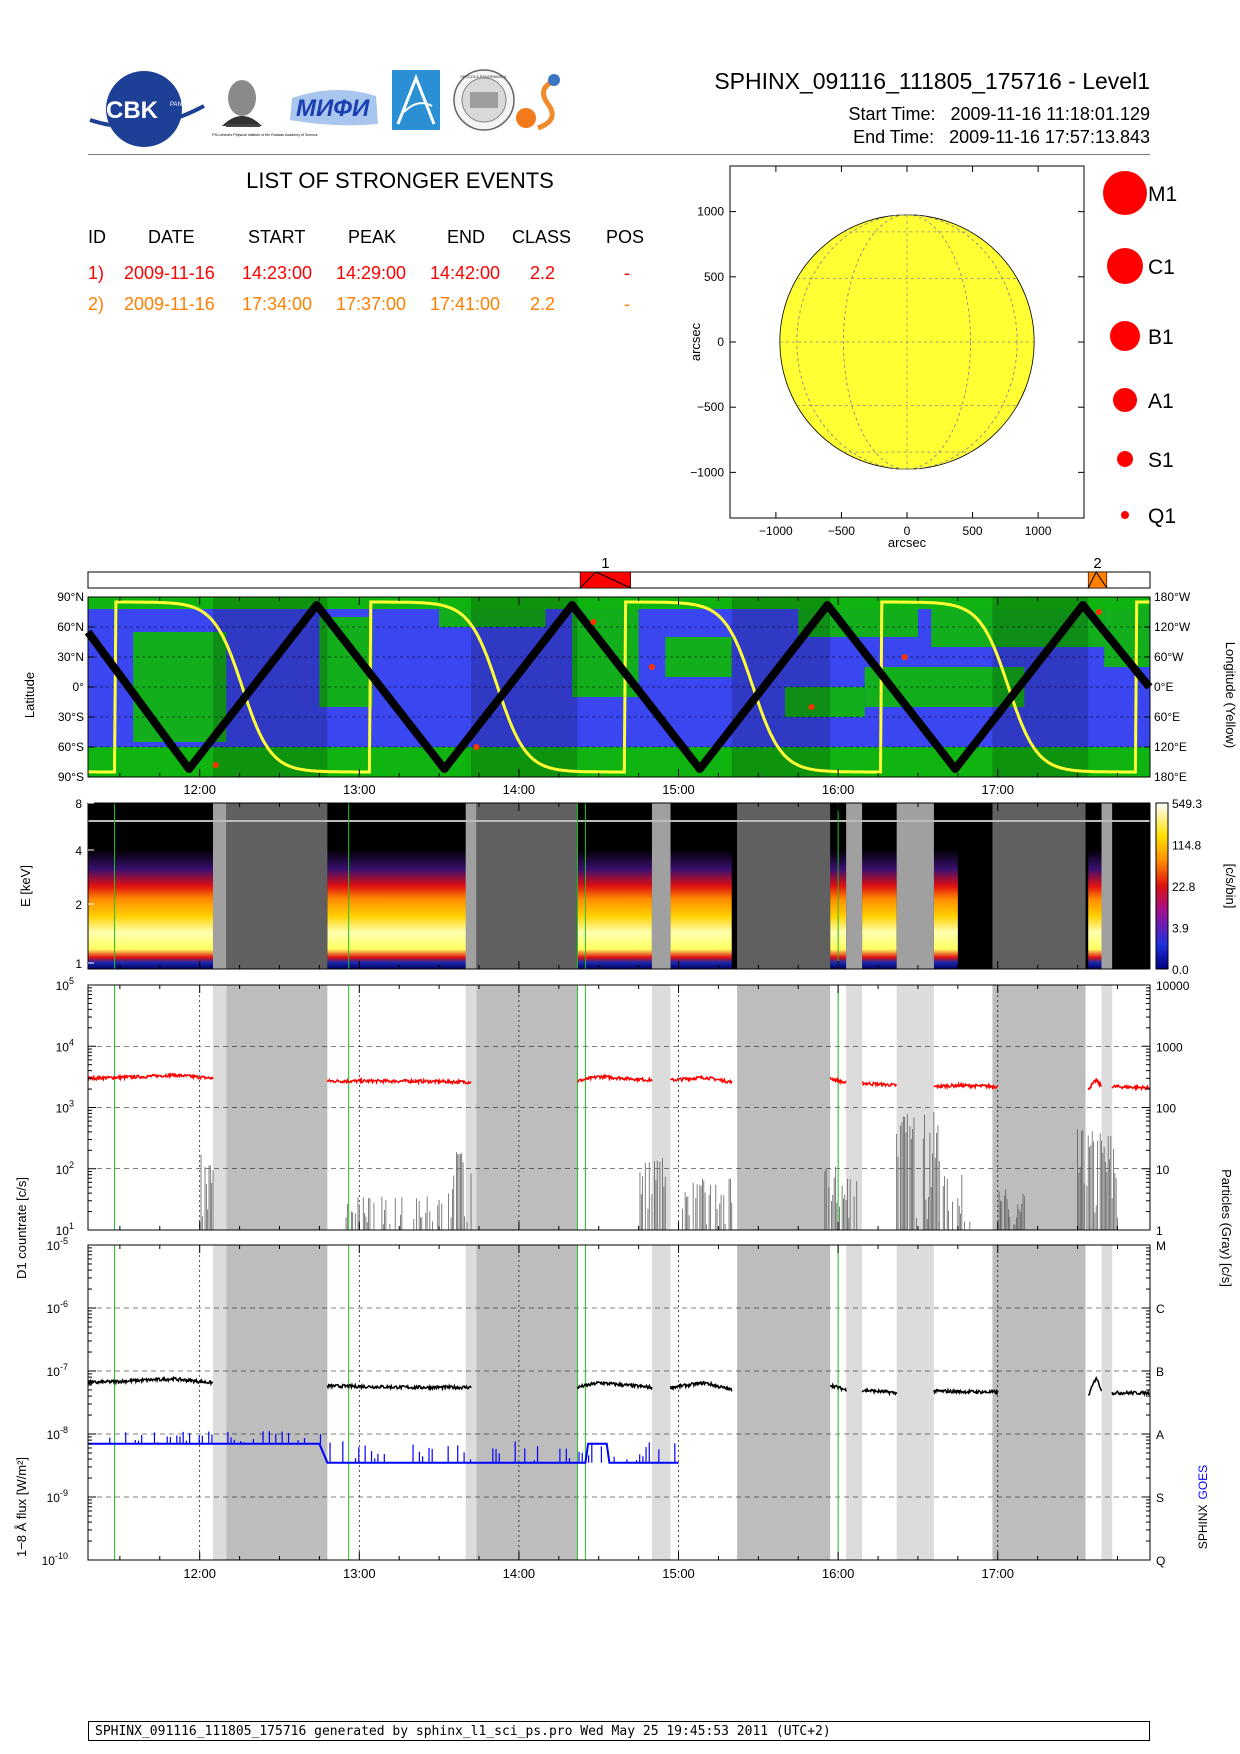  I want to click on end-time-label: End Time:, so click(894, 137).